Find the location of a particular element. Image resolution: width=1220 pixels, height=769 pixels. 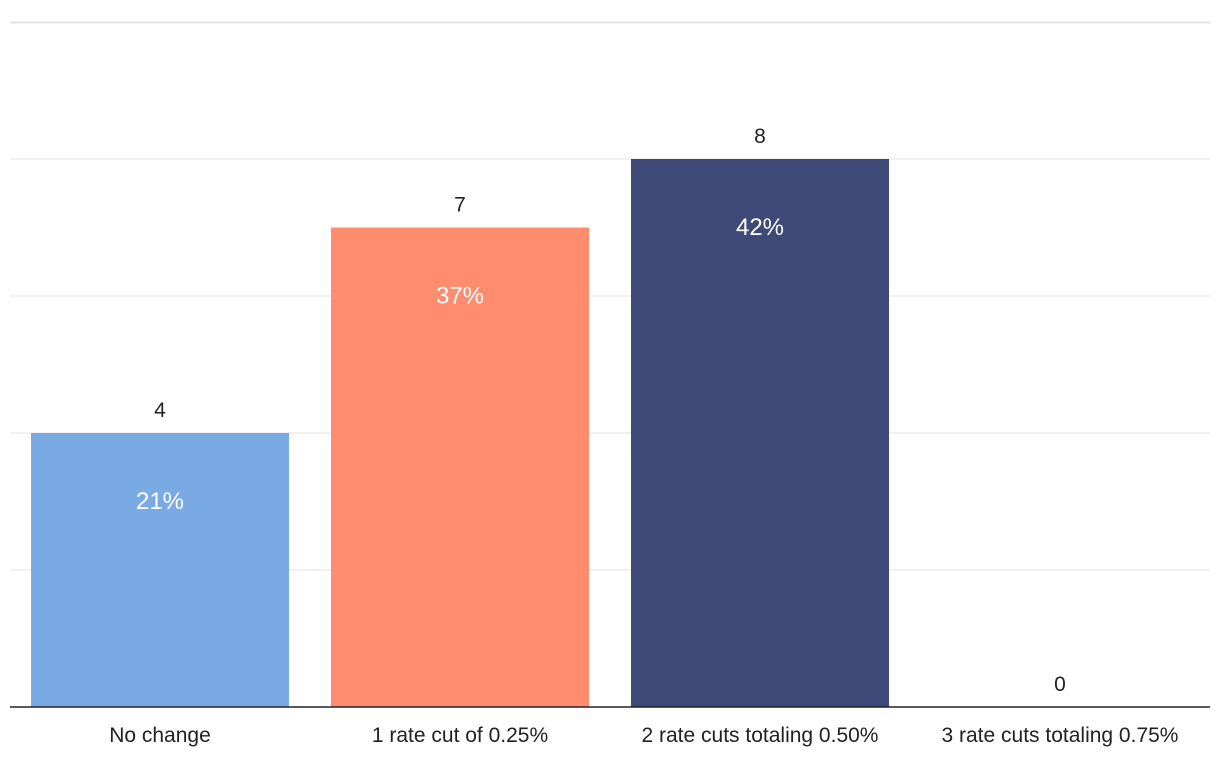

x-tick-label: 1 rate cut of 0.25% is located at coordinates (460, 735).